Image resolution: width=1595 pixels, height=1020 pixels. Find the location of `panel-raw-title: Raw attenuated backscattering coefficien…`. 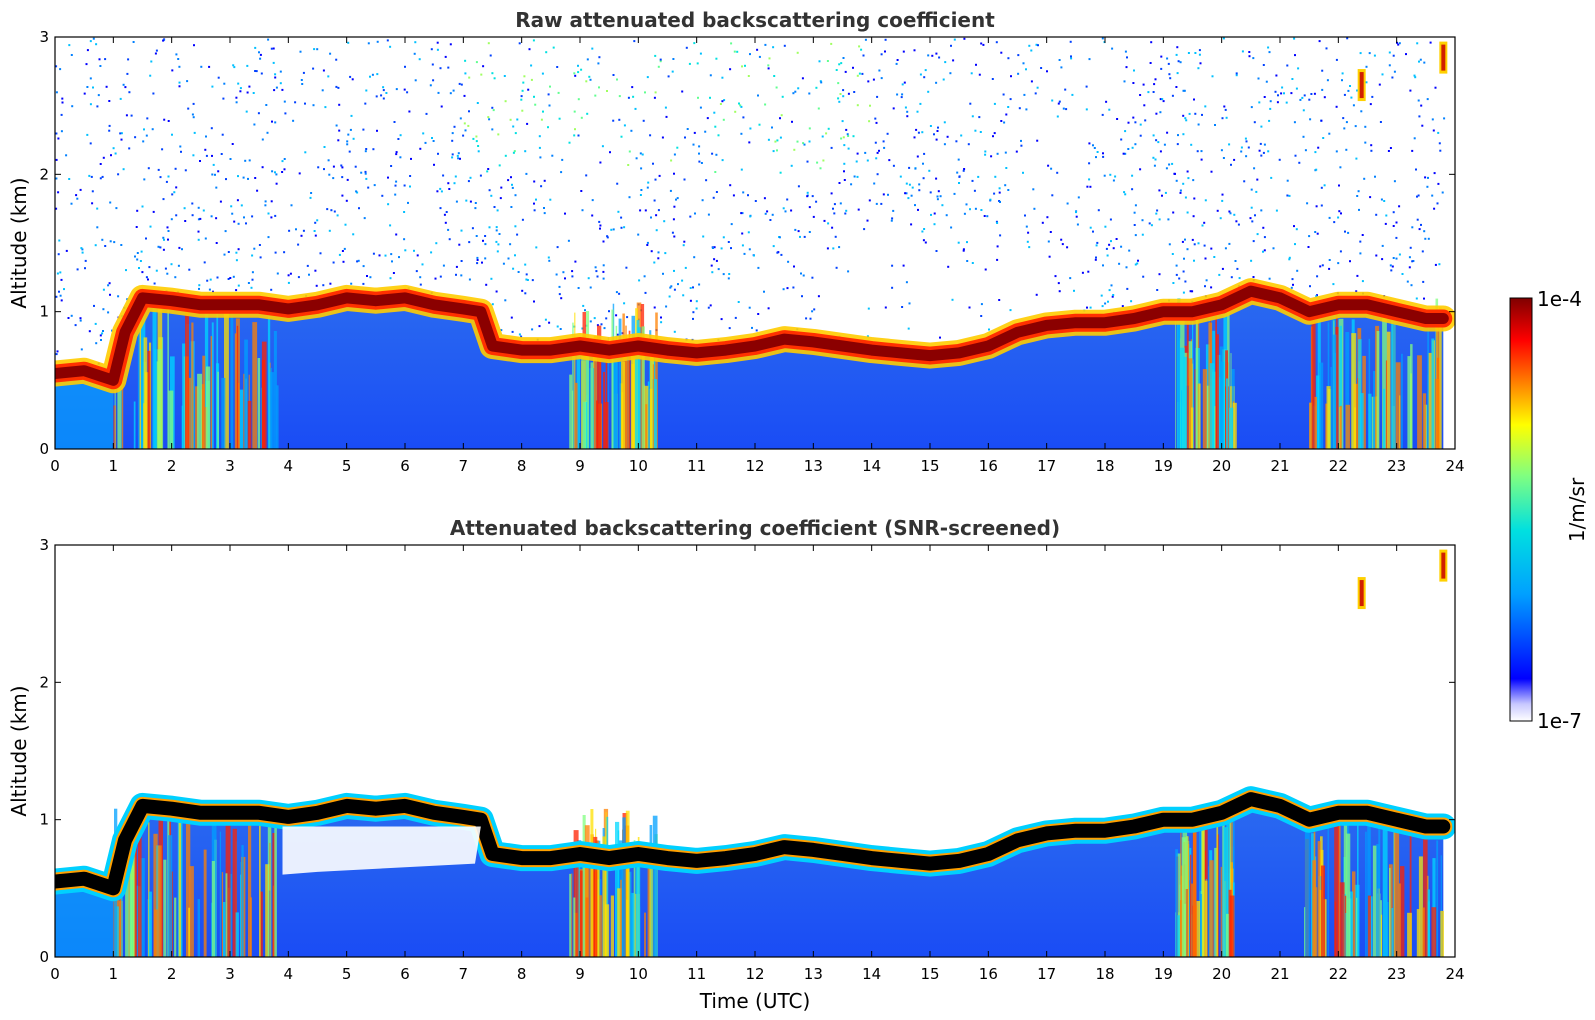

panel-raw-title: Raw attenuated backscattering coefficien… is located at coordinates (755, 20).